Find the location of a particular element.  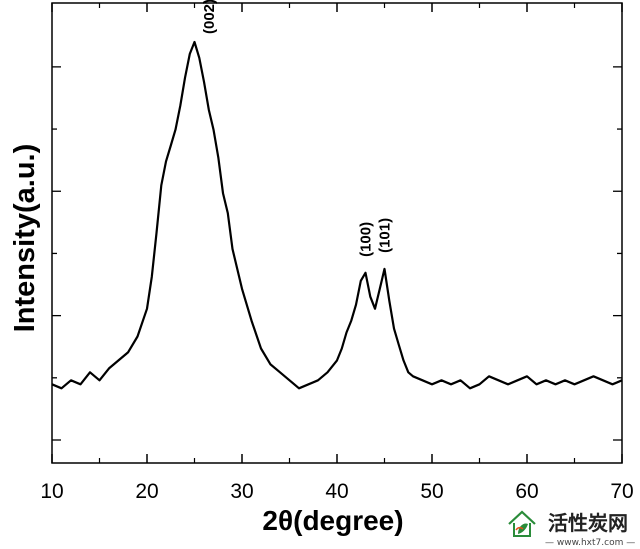

x-tick-label-20: 20 is located at coordinates (146, 491).